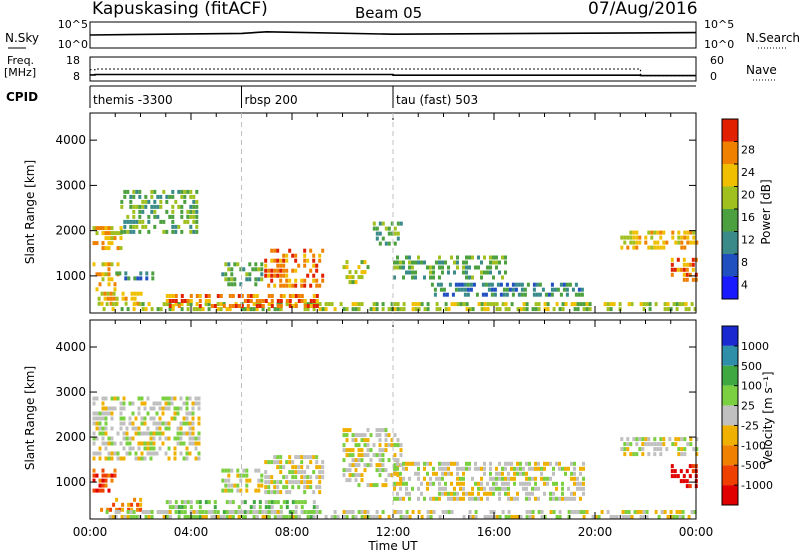 The image size is (800, 558). What do you see at coordinates (595, 532) in the screenshot?
I see `x-tick-label: 20:00` at bounding box center [595, 532].